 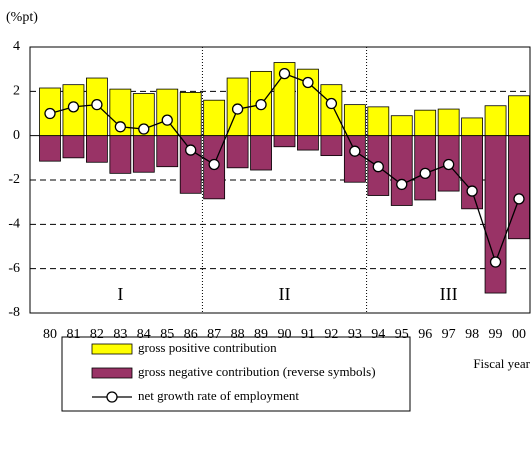 I want to click on y-tick-label: -4, so click(x=14, y=224).